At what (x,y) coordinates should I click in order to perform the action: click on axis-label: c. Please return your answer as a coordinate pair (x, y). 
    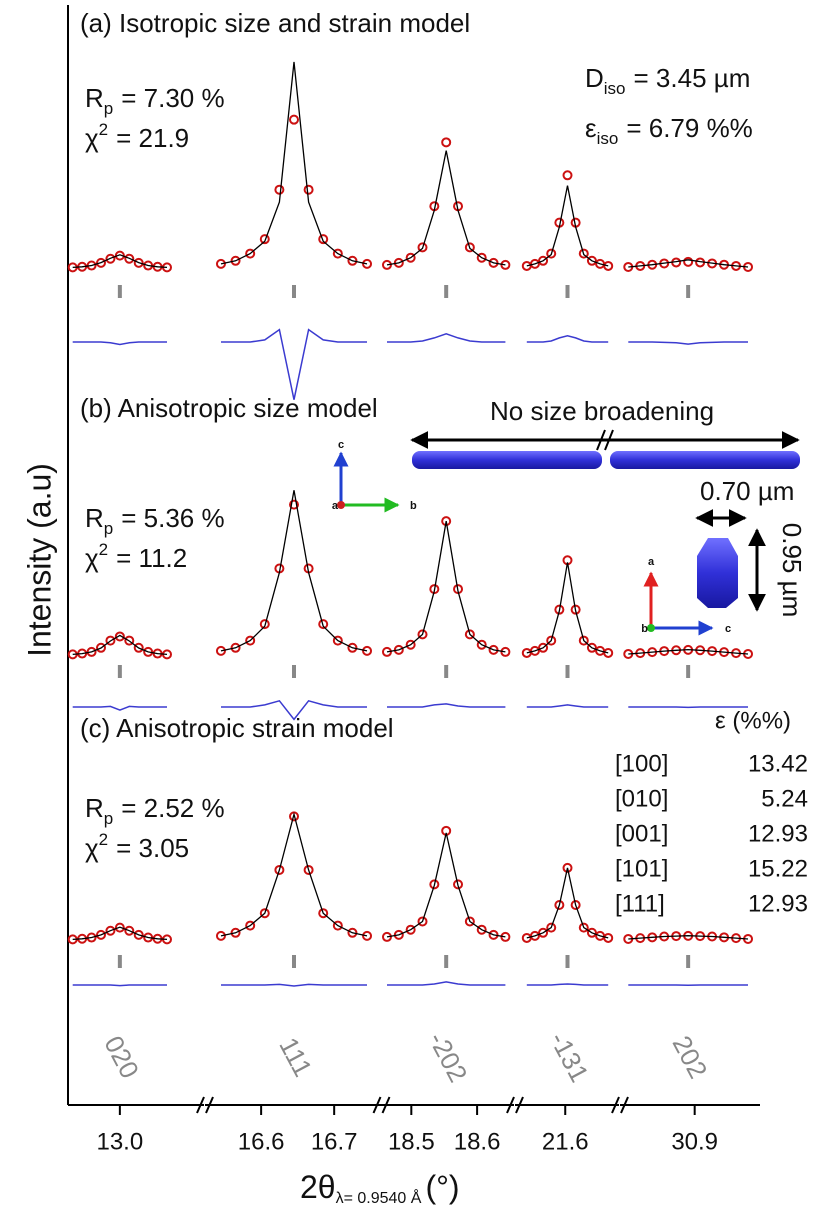
    Looking at the image, I should click on (341, 445).